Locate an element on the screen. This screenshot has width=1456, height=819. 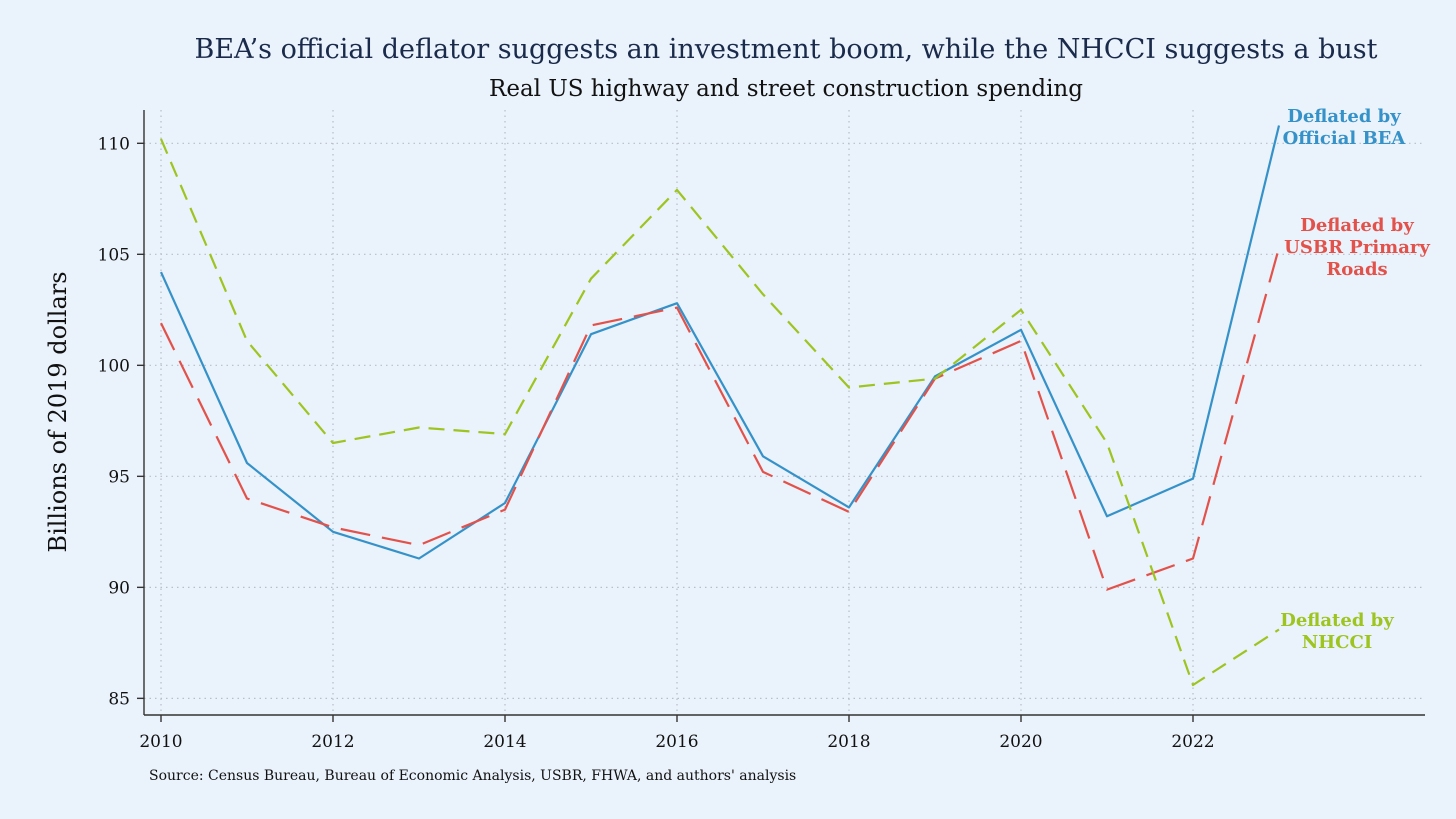
x-tick-label: 2022 is located at coordinates (1192, 742).